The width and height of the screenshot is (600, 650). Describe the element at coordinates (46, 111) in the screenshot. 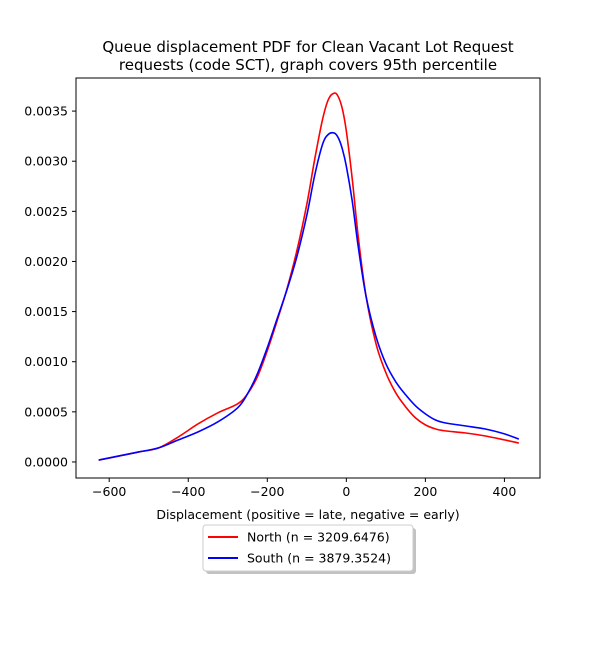

I see `y-tick-label: 0.0035` at that location.